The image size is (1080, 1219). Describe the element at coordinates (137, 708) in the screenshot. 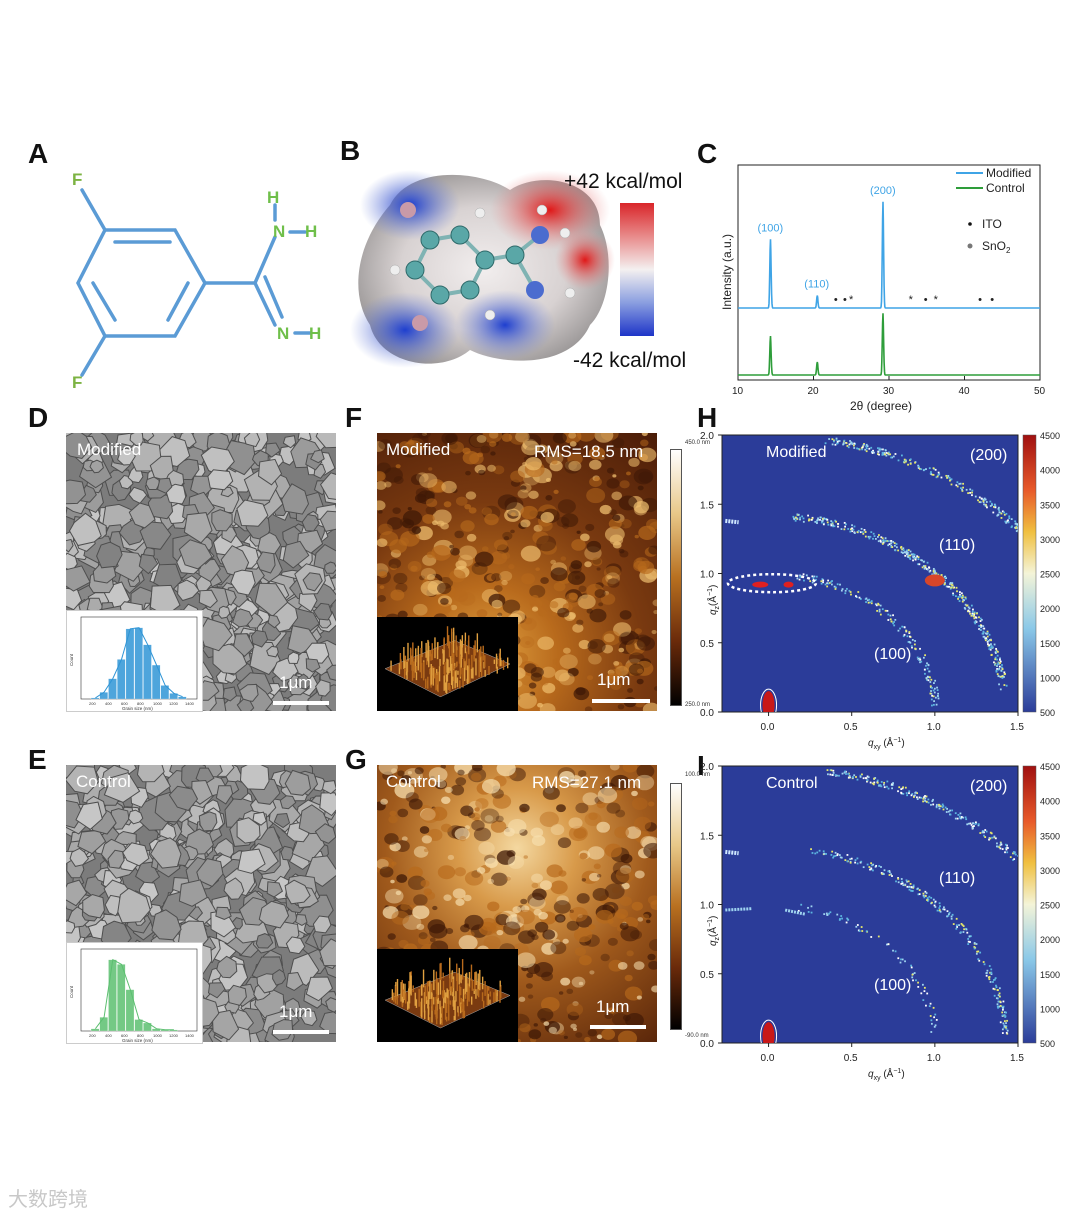

I see `histogram-xlabel: Grain size (nm)` at that location.